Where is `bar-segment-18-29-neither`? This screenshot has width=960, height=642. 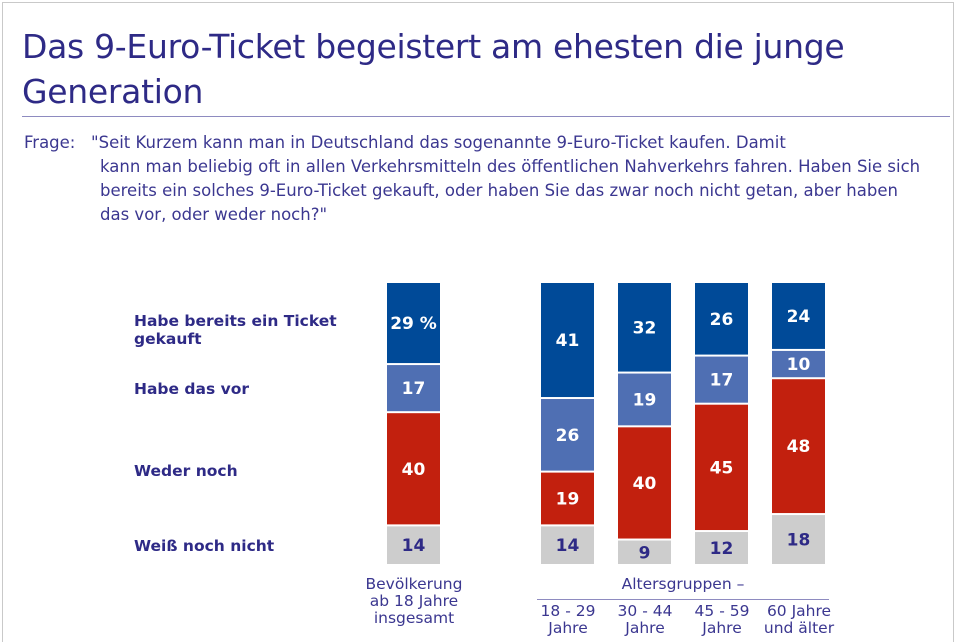 bar-segment-18-29-neither is located at coordinates (567, 498).